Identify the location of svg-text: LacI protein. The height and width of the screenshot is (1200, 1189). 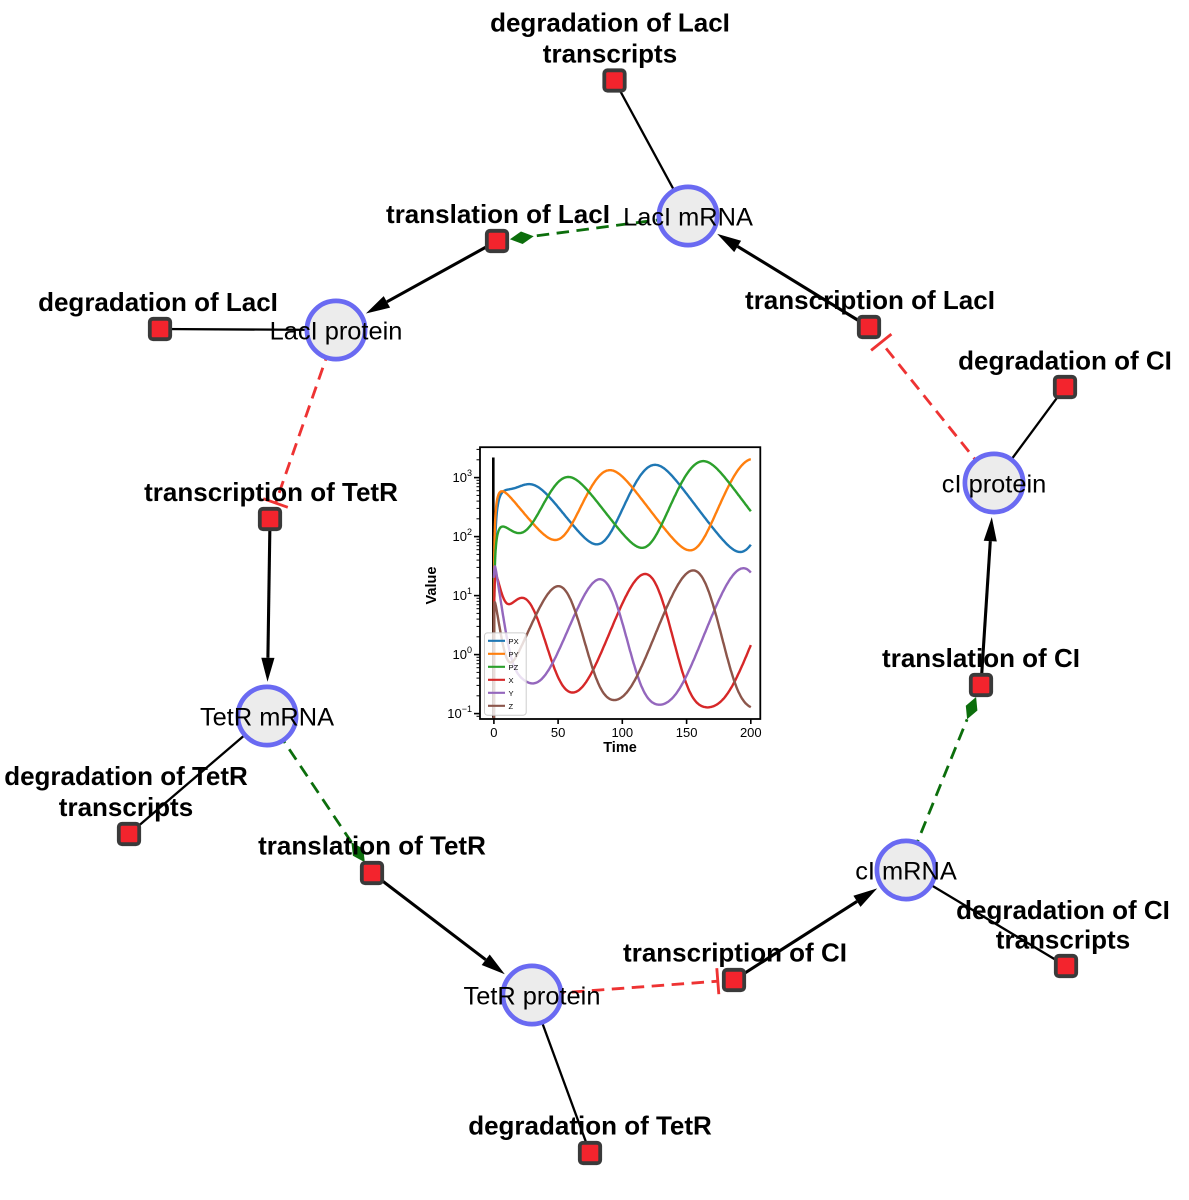
(336, 332).